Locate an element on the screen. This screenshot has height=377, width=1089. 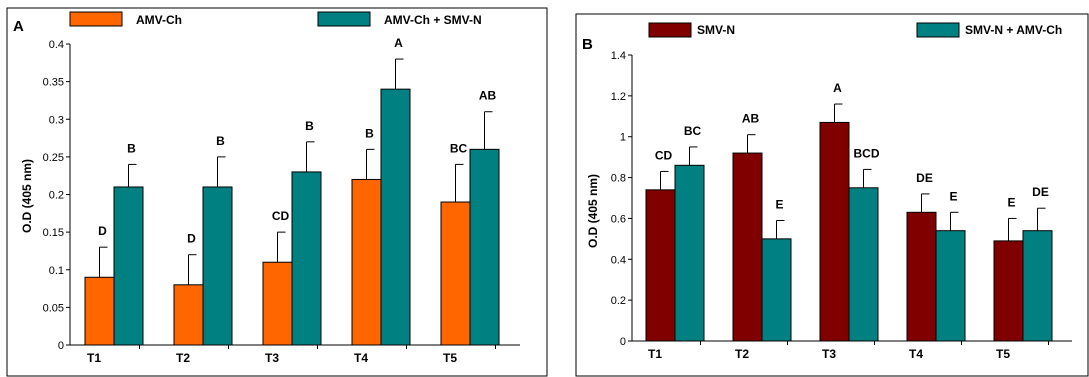
panel-b-letter: B is located at coordinates (587, 44).